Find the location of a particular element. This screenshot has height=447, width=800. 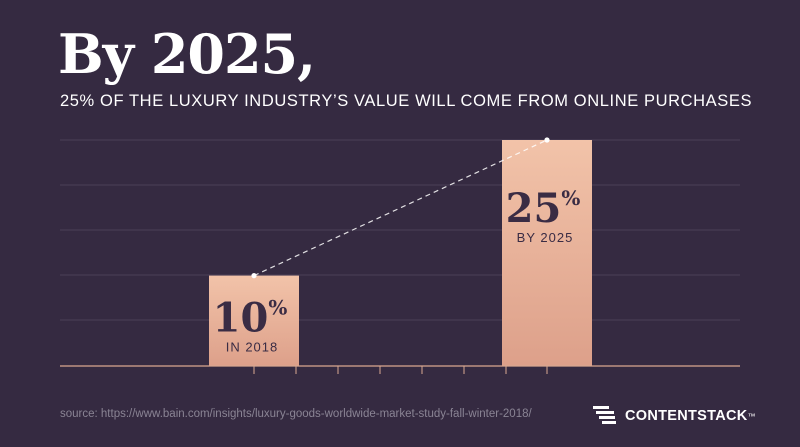

chart-title: By 2025, is located at coordinates (187, 54).